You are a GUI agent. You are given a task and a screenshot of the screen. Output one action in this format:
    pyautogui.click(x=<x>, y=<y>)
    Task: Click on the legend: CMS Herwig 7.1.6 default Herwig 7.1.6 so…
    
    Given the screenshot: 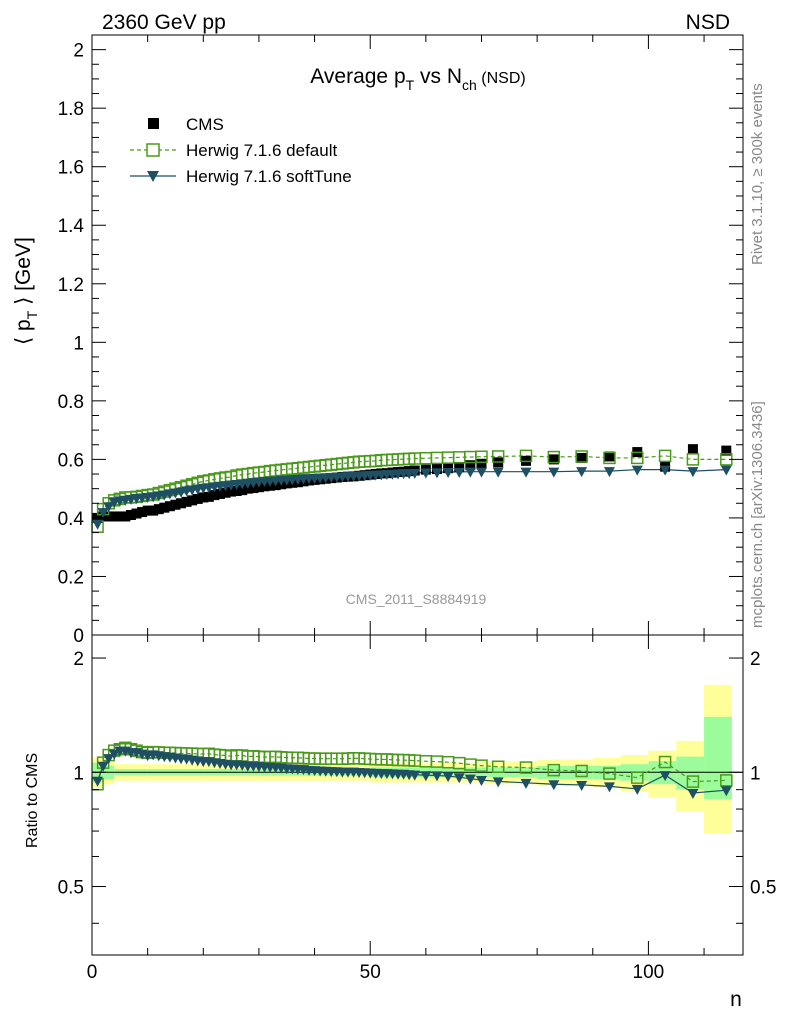 What is the action you would take?
    pyautogui.click(x=241, y=150)
    